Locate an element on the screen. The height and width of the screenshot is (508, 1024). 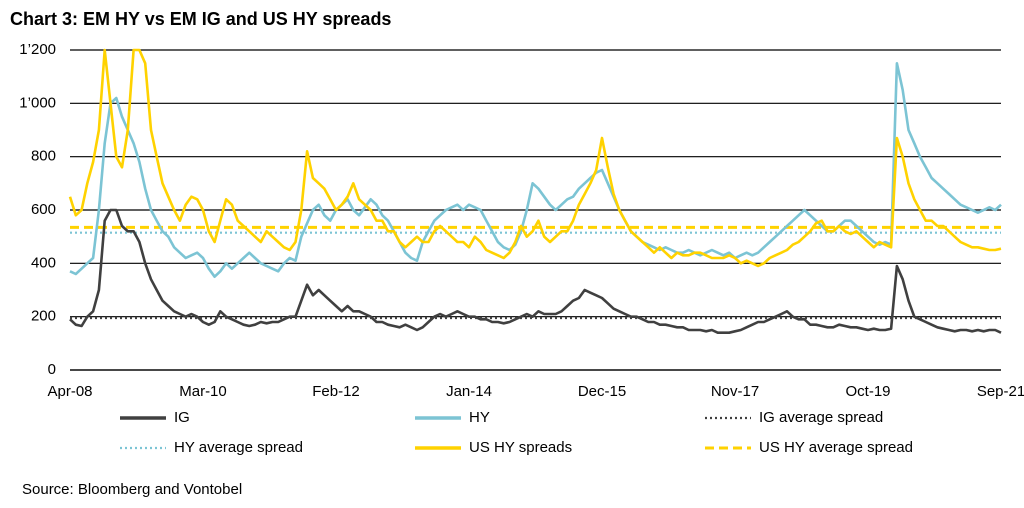
legend-label: US HY spreads is located at coordinates (520, 447).